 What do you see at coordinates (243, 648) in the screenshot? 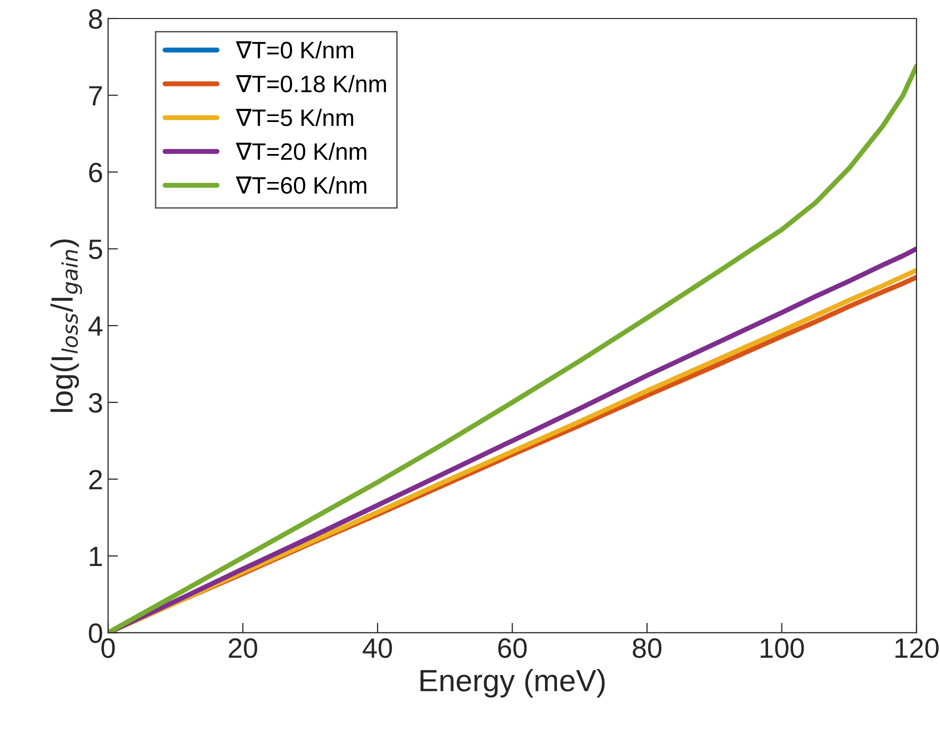
I see `x-tick-label: 20` at bounding box center [243, 648].